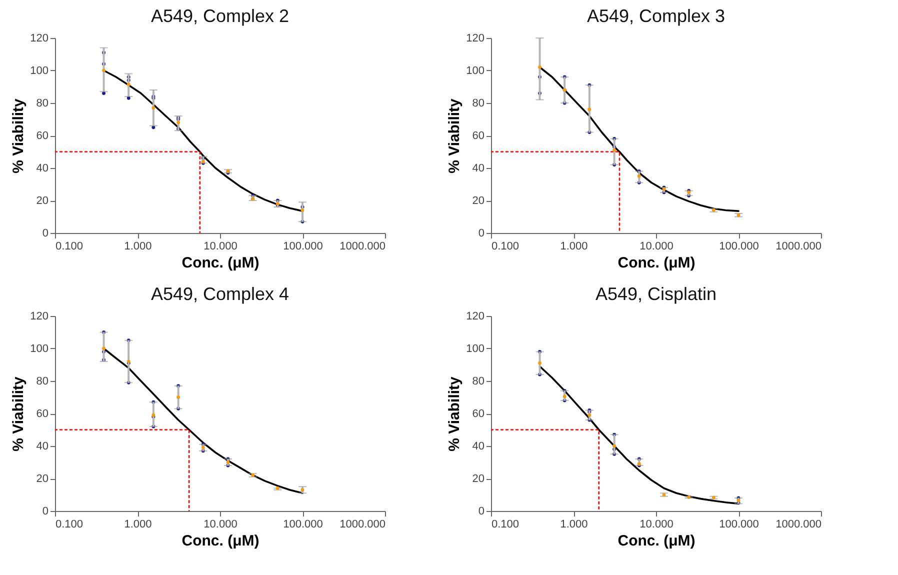 The image size is (898, 575). Describe the element at coordinates (220, 294) in the screenshot. I see `chart-title: A549, Complex 4` at that location.